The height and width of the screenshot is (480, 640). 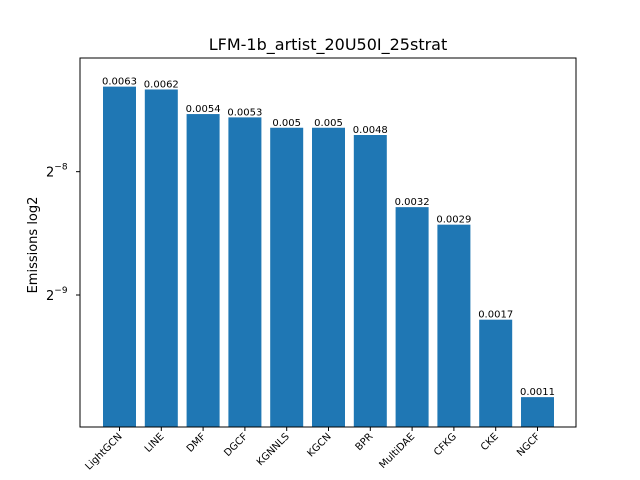 What do you see at coordinates (33, 245) in the screenshot?
I see `y-axis-label: Emissions log2` at bounding box center [33, 245].